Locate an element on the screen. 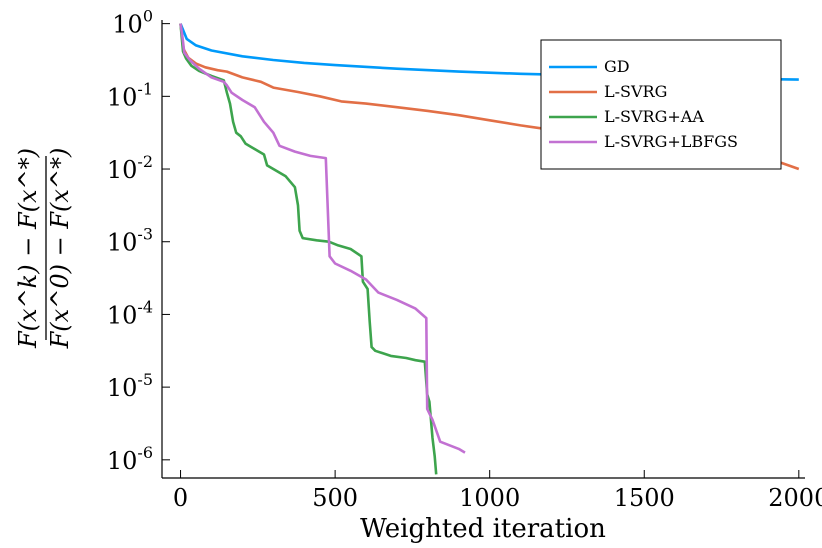 This screenshot has height=548, width=822. legend-label-l-svrg: L-SVRG is located at coordinates (635, 91).